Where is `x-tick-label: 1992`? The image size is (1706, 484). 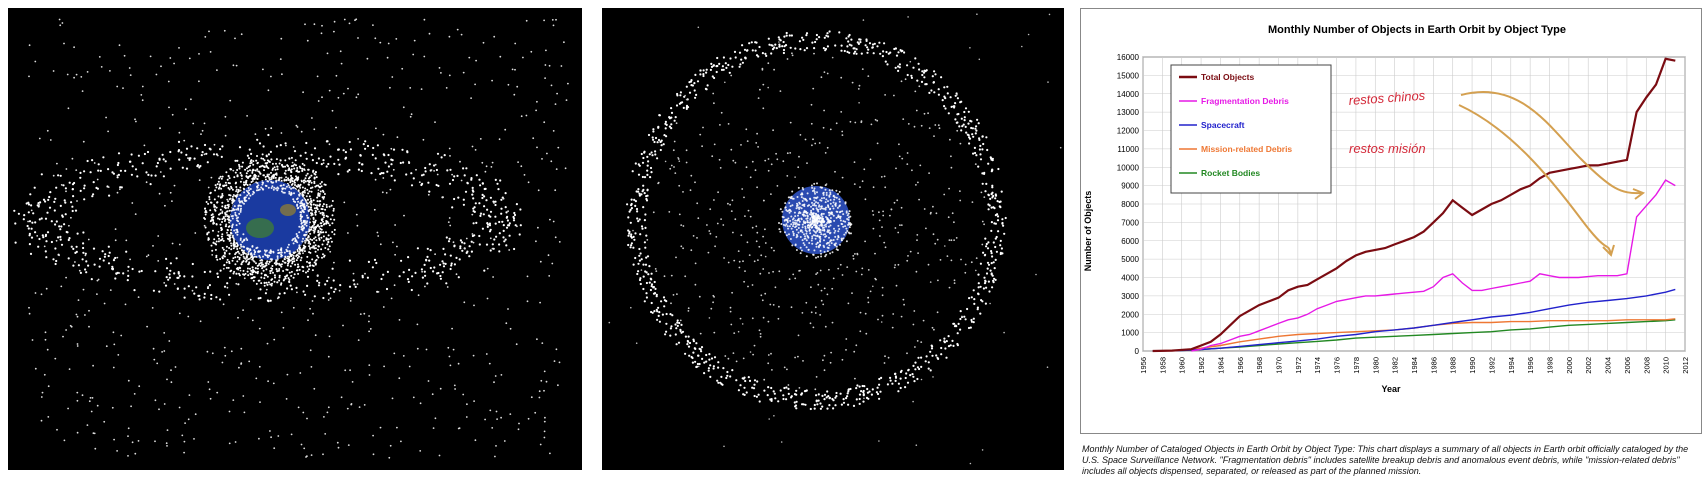
x-tick-label: 1992 is located at coordinates (1491, 365).